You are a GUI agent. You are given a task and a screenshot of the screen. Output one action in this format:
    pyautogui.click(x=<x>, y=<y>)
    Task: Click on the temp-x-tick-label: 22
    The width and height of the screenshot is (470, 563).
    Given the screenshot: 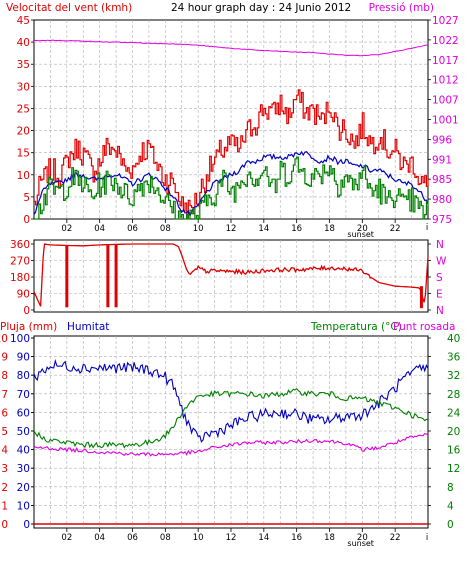 What is the action you would take?
    pyautogui.click(x=395, y=538)
    